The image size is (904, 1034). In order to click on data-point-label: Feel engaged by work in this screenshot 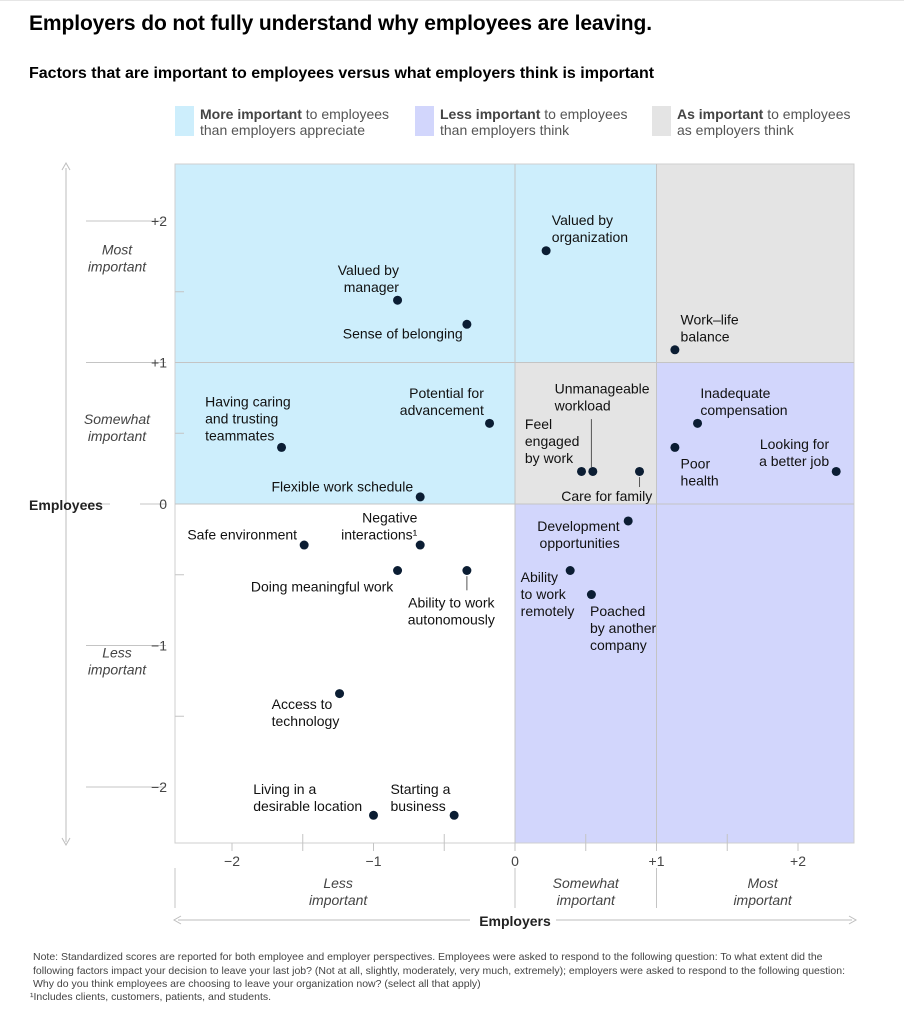, I will do `click(552, 441)`.